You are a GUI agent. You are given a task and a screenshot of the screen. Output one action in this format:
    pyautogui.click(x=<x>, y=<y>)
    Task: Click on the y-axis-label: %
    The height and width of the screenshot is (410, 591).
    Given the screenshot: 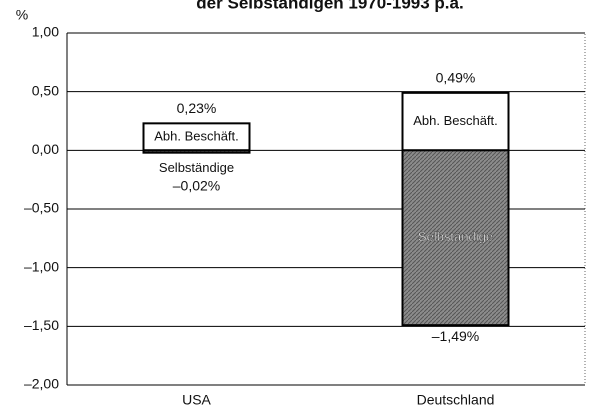 What is the action you would take?
    pyautogui.click(x=22, y=15)
    